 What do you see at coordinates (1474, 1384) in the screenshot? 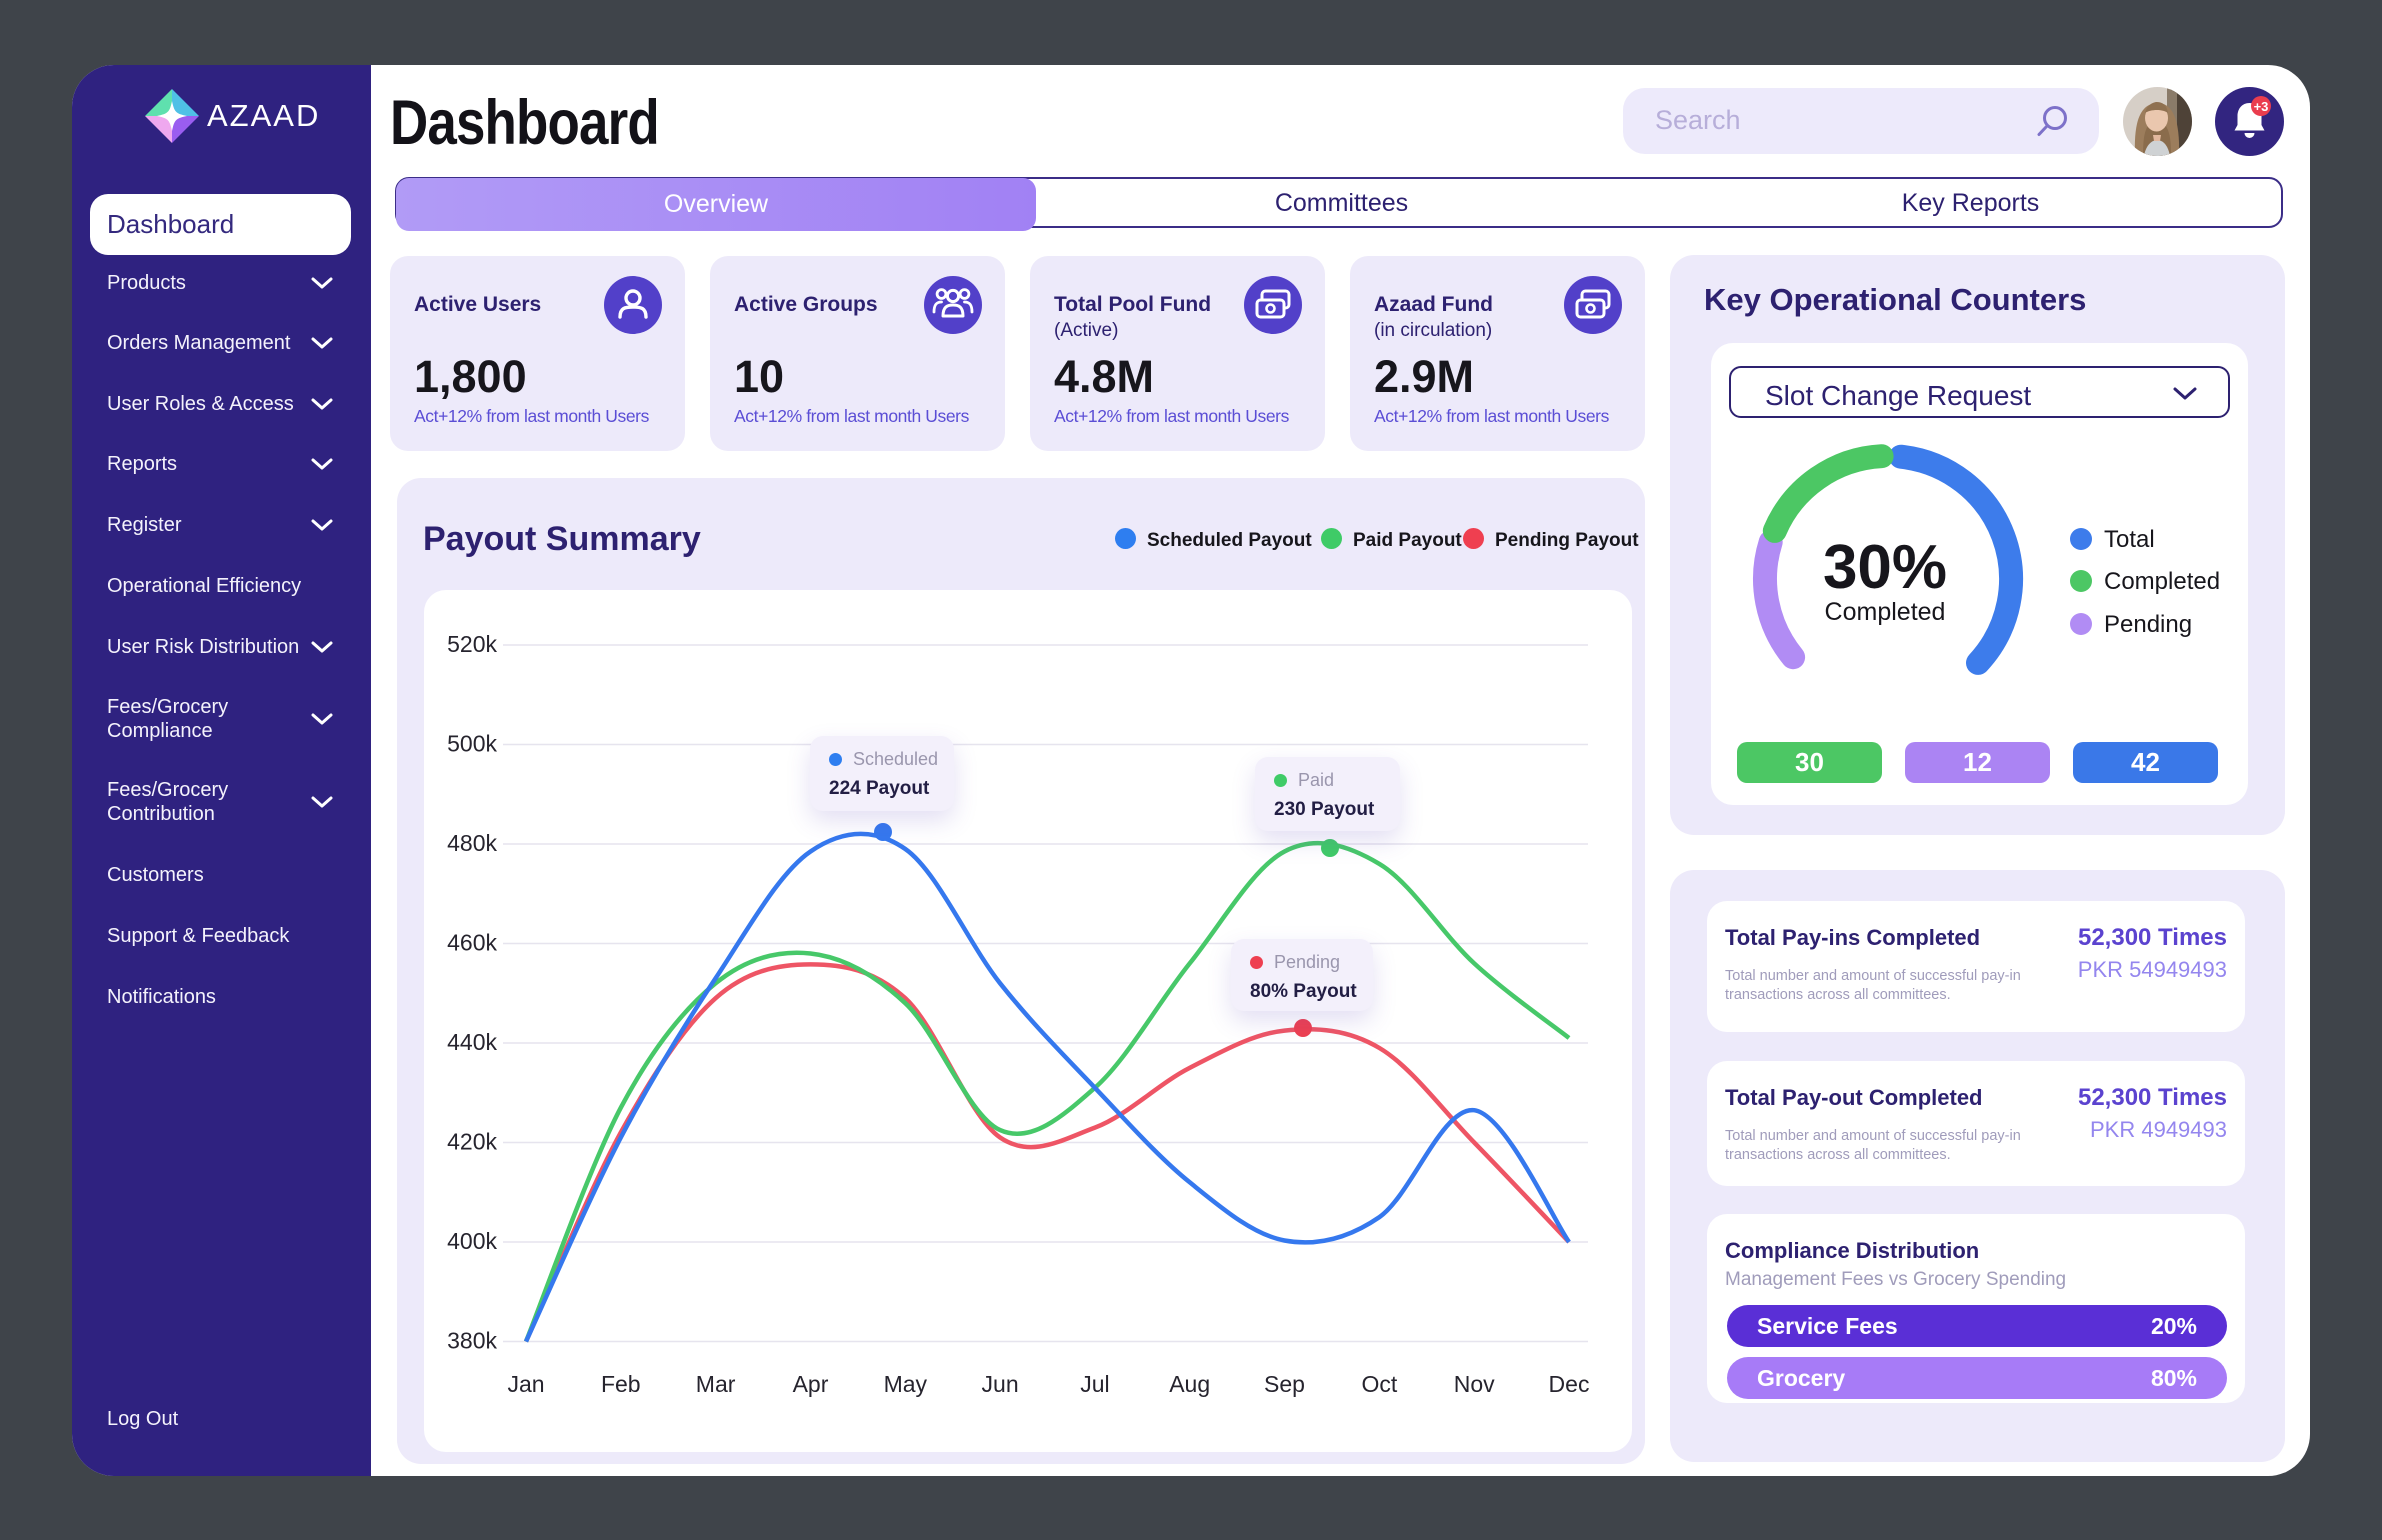
I see `svg-text: Nov` at bounding box center [1474, 1384].